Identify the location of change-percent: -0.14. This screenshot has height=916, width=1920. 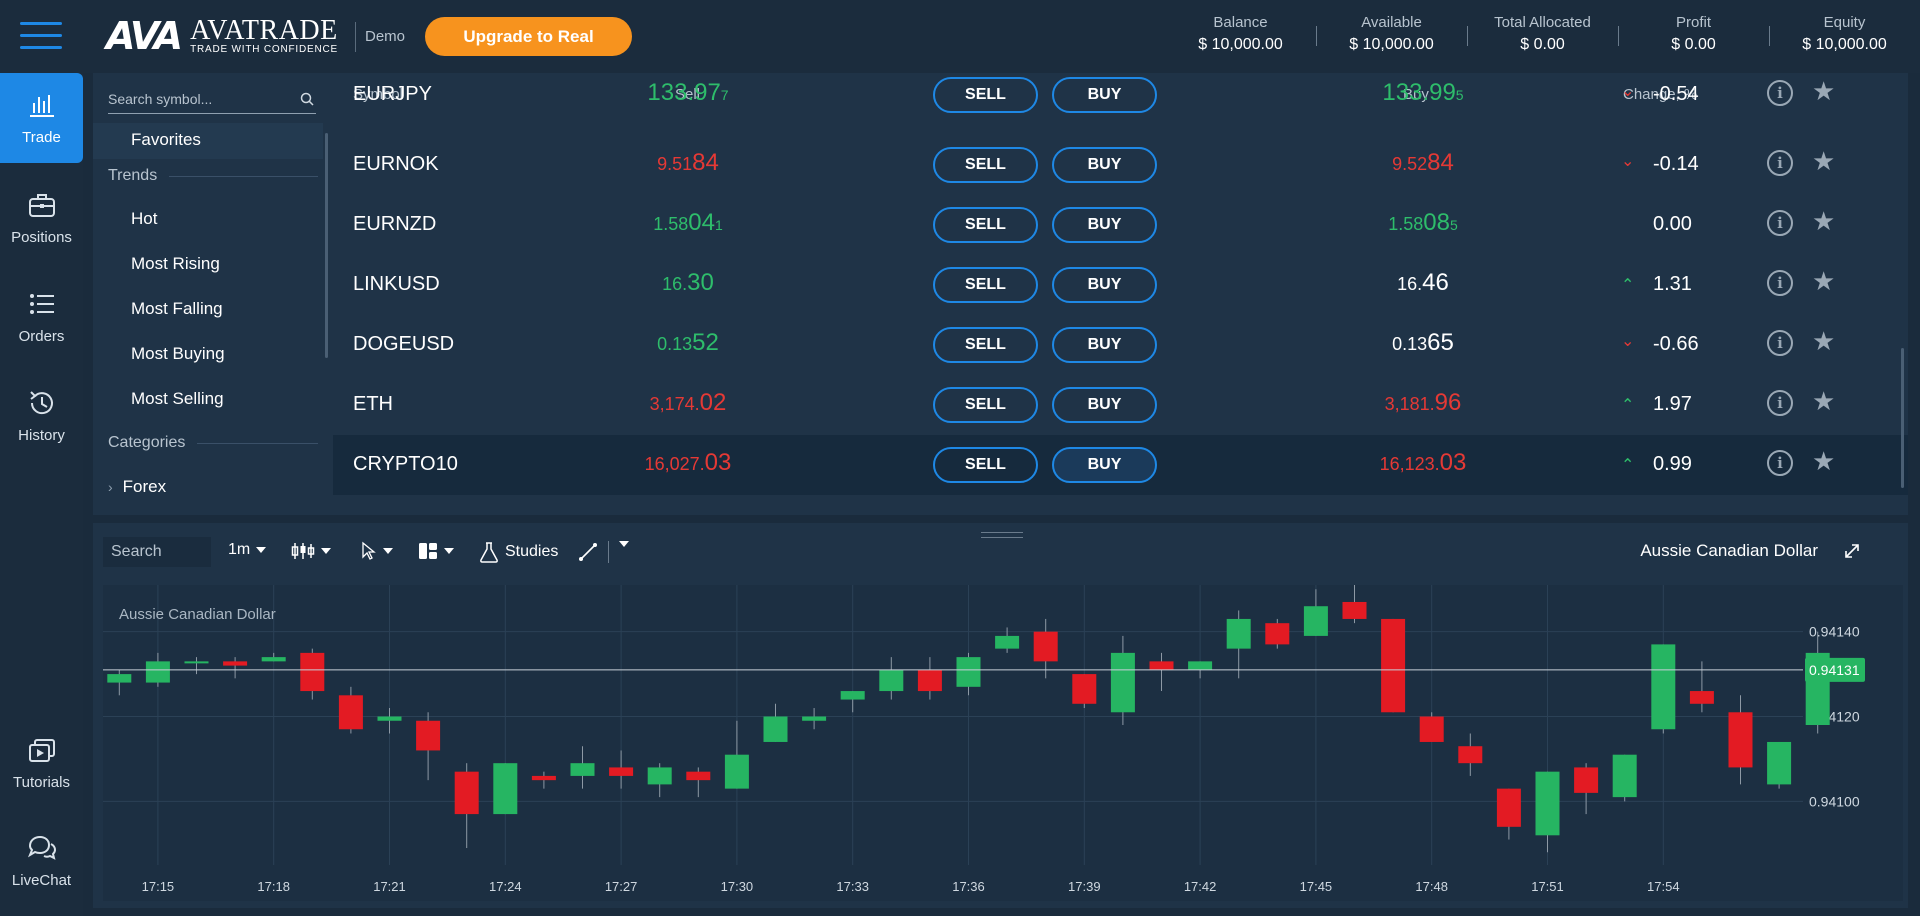
(1676, 164).